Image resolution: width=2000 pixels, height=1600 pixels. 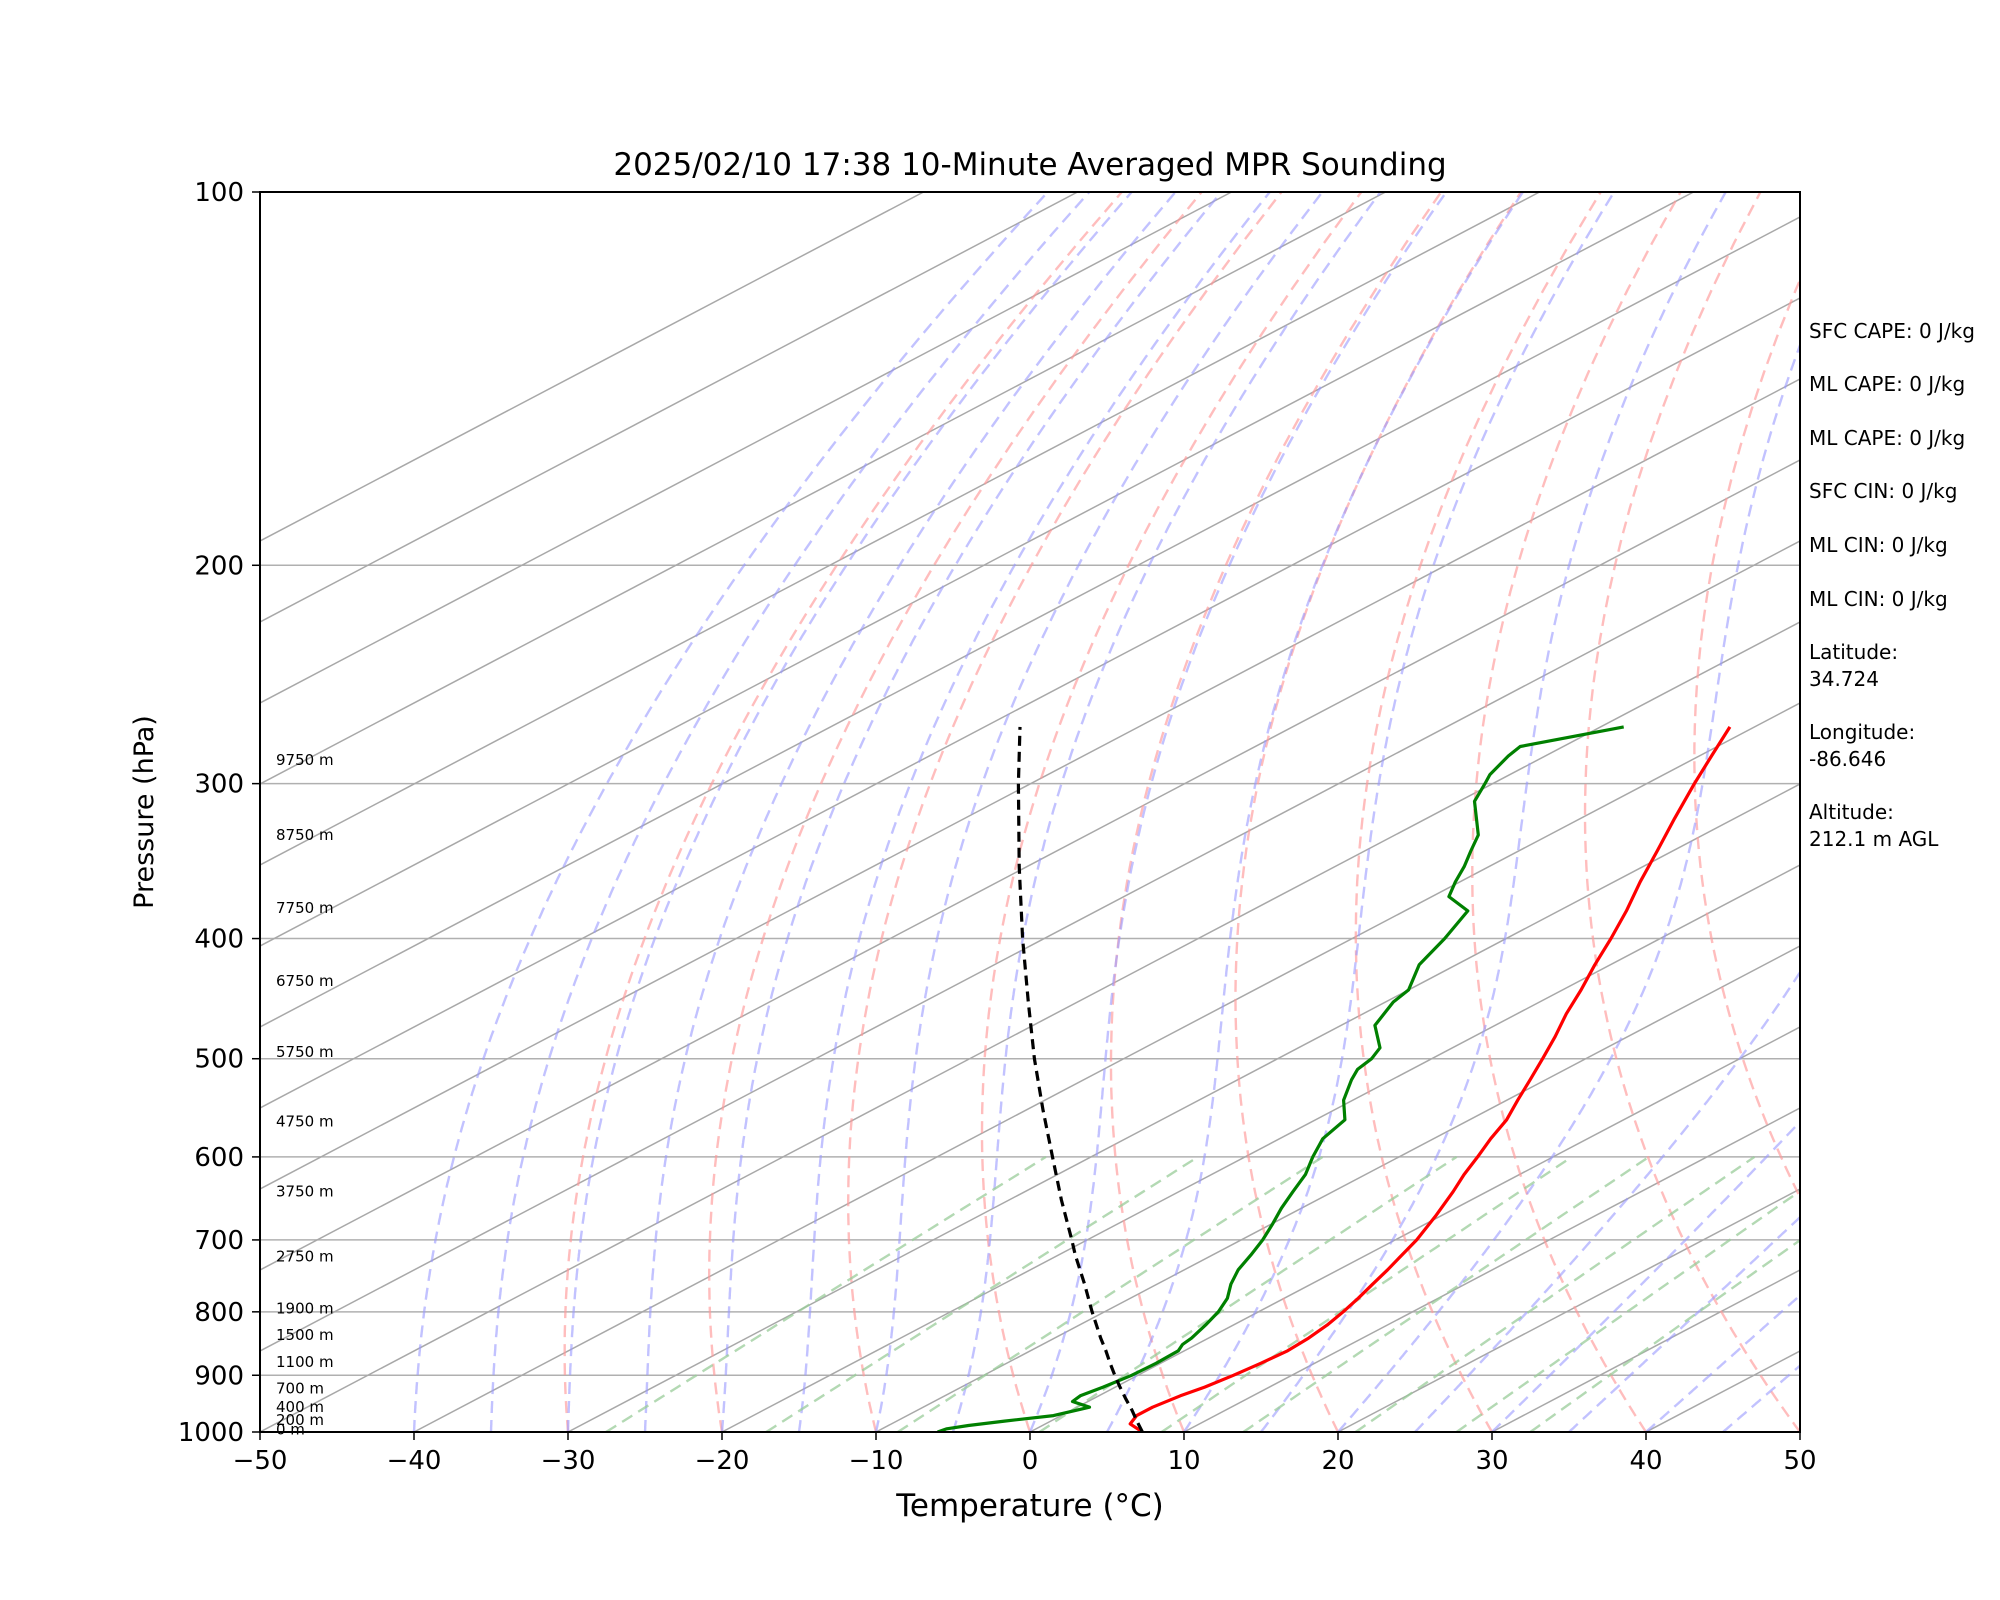 What do you see at coordinates (1645, 1461) in the screenshot?
I see `x-tick-label: 40` at bounding box center [1645, 1461].